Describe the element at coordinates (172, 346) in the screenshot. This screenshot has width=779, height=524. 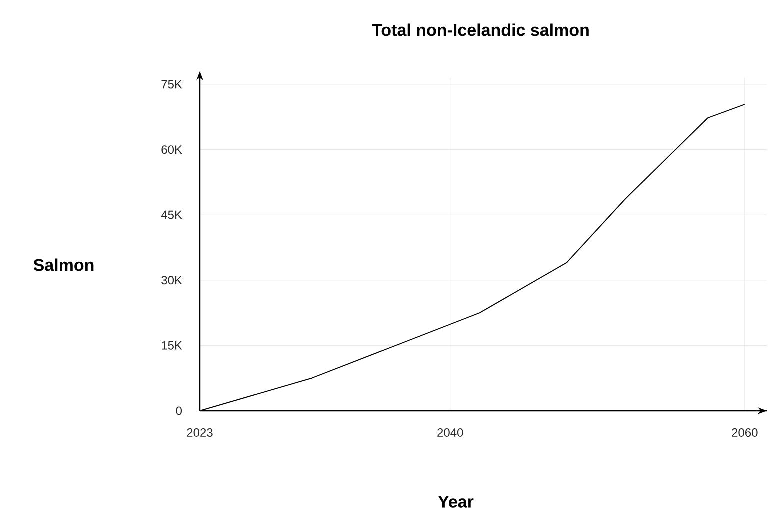
I see `y-tick-label: 15K` at that location.